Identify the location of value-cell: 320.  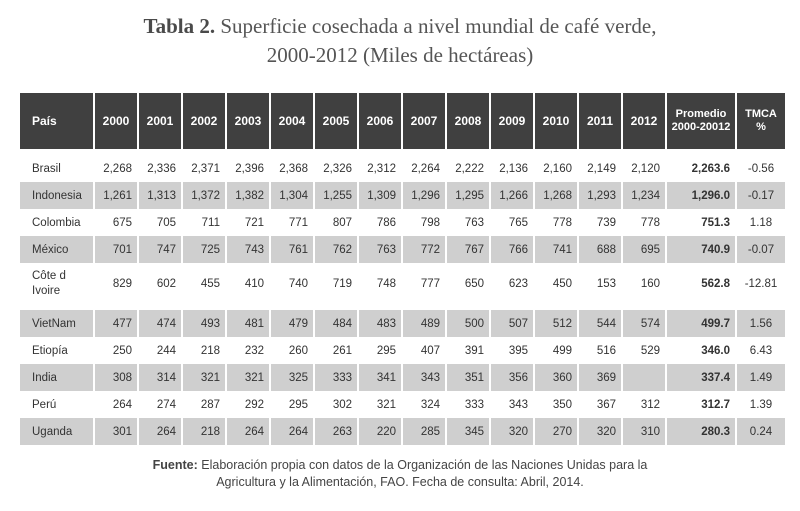
(600, 431).